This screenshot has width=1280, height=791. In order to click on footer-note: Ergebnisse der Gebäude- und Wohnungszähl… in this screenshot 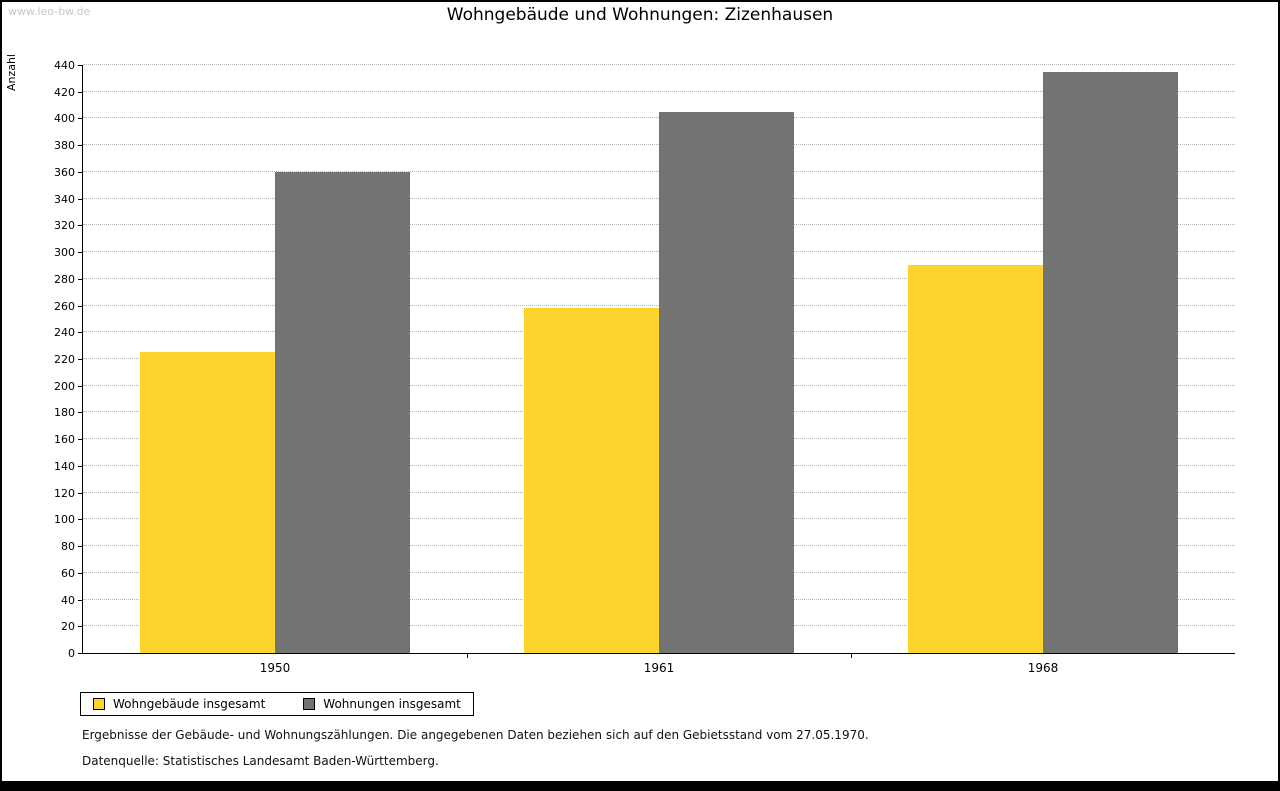, I will do `click(475, 735)`.